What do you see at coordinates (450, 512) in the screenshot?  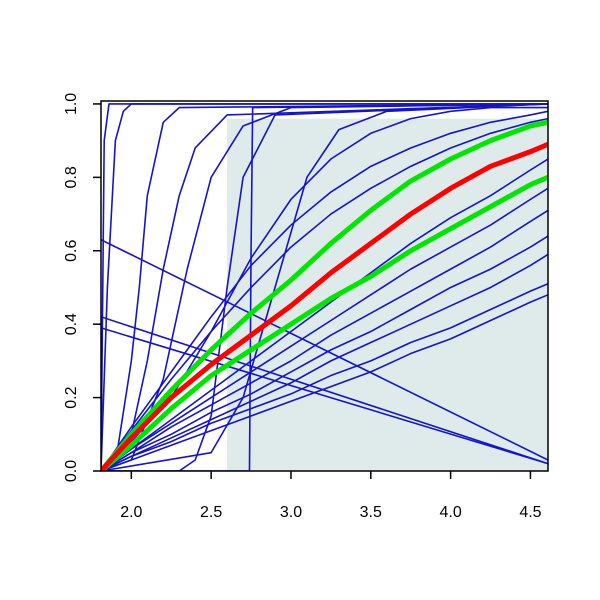 I see `x-tick-label: 4.0` at bounding box center [450, 512].